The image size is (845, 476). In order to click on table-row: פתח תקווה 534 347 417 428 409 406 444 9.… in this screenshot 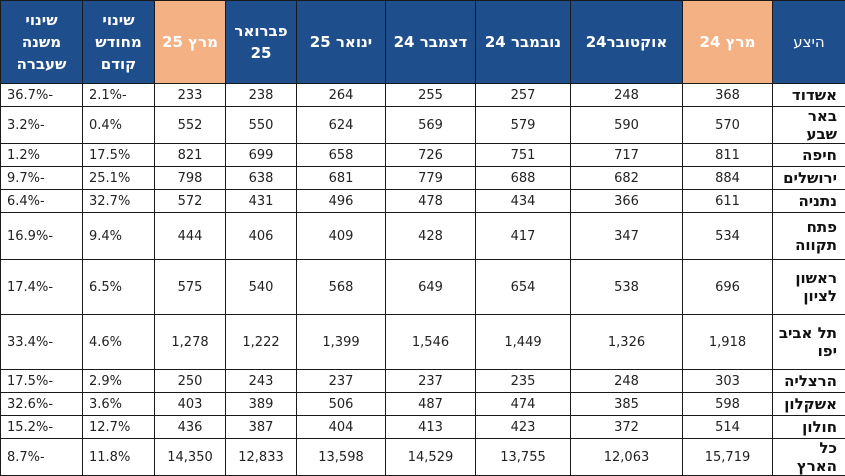, I will do `click(423, 236)`.